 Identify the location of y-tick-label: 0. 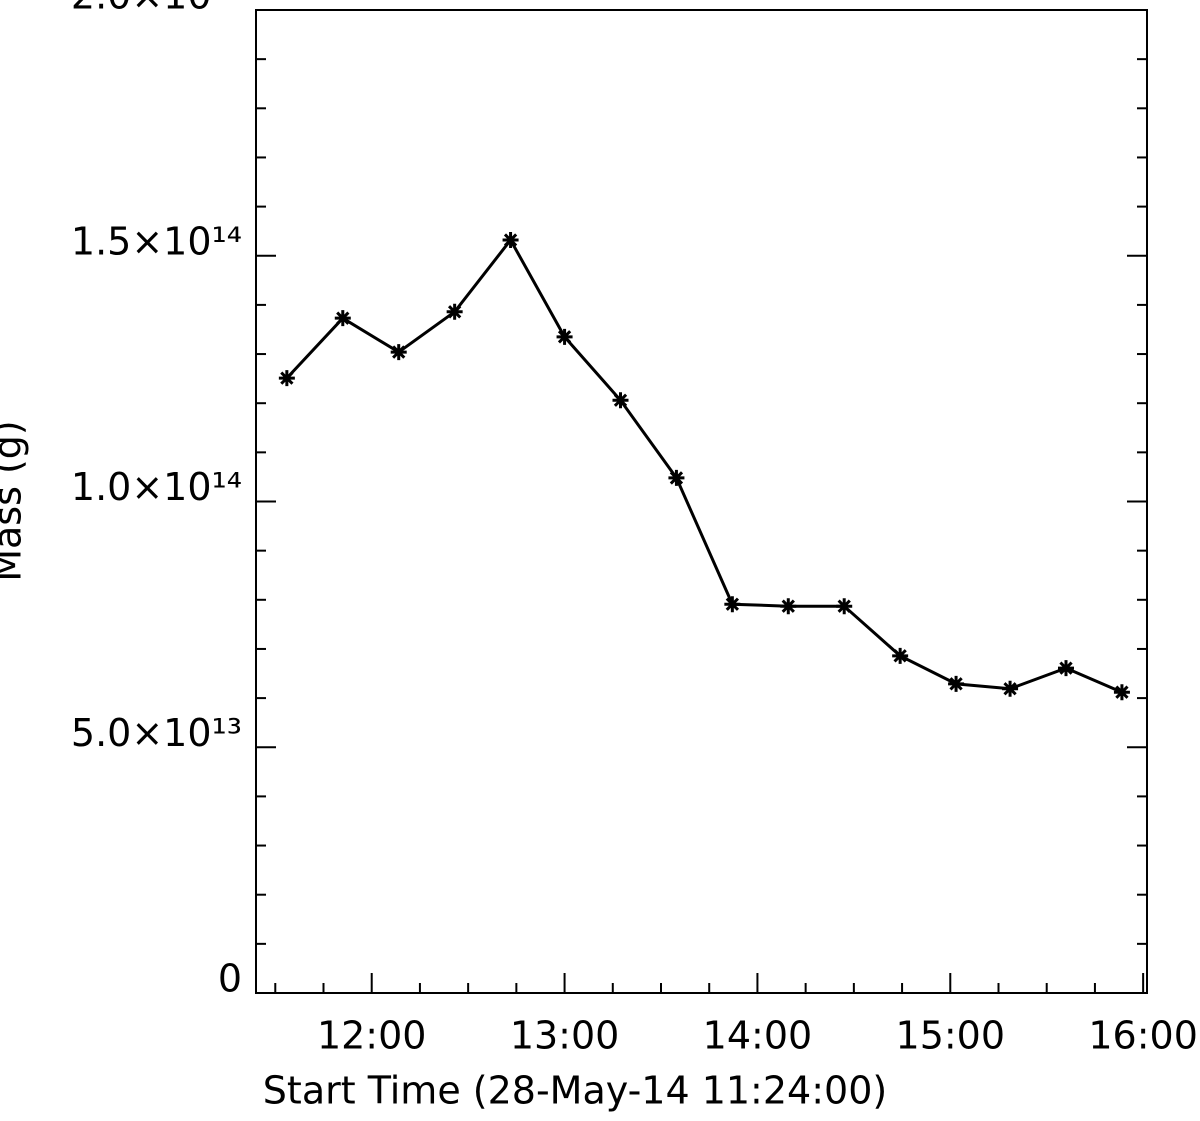
(230, 979).